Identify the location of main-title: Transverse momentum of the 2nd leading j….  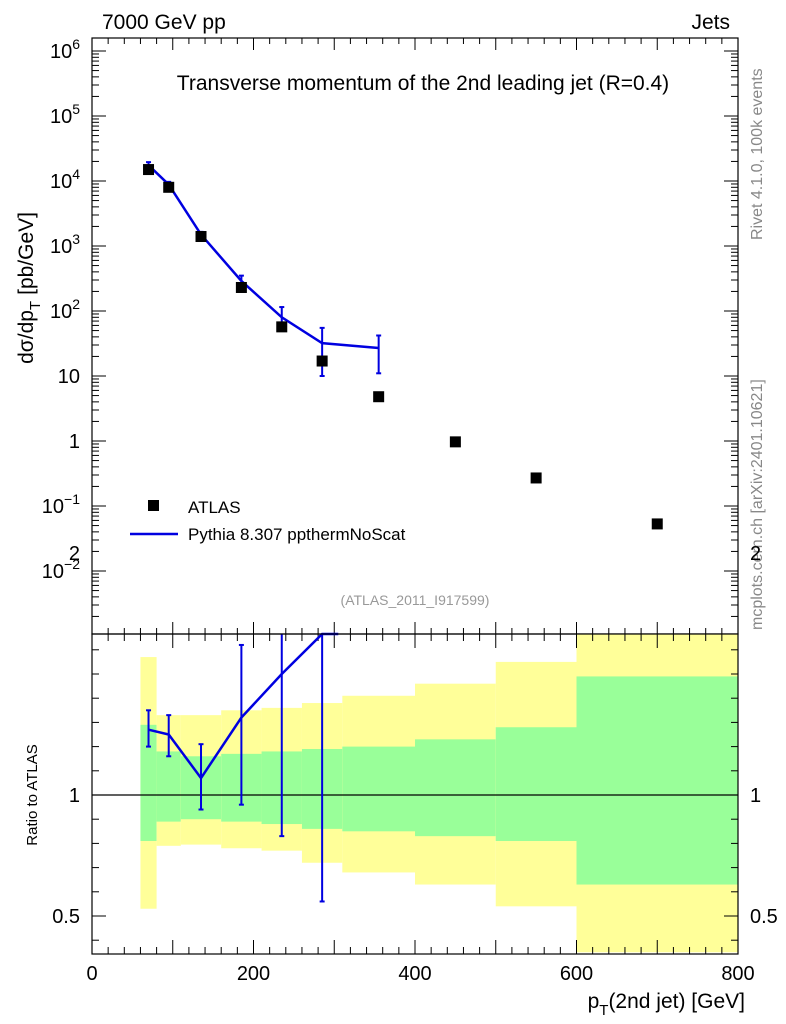
(423, 83).